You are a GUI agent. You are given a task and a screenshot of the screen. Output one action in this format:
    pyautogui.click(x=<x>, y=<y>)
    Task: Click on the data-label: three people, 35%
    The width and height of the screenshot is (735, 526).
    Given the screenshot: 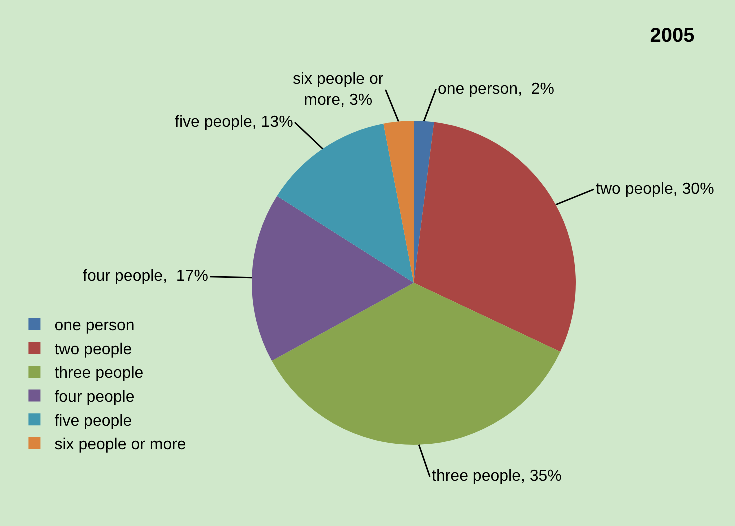 What is the action you would take?
    pyautogui.click(x=497, y=476)
    